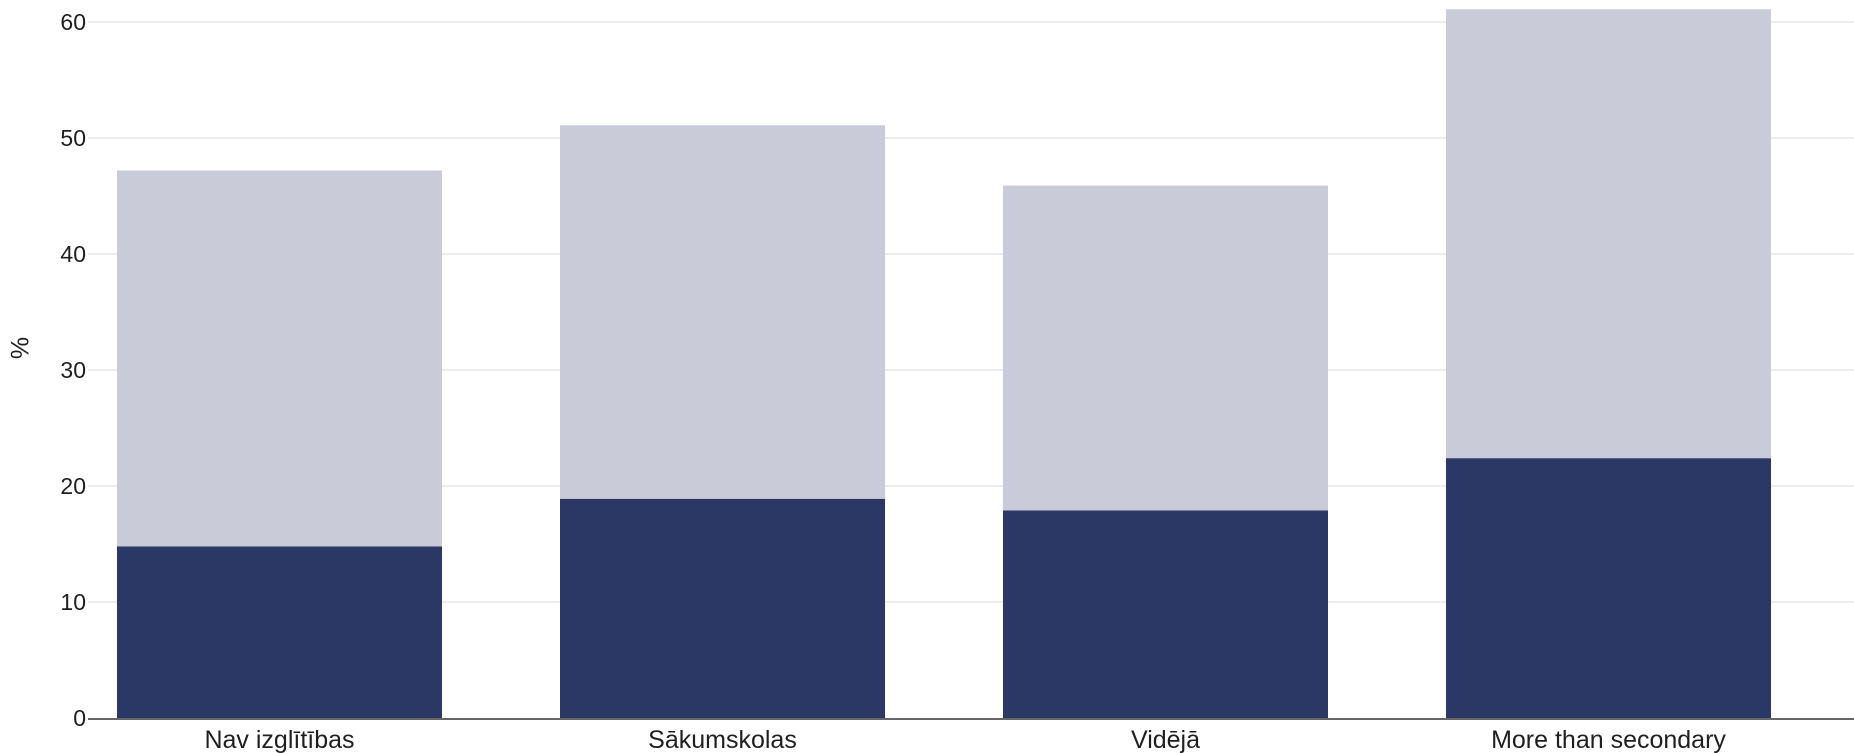 The width and height of the screenshot is (1854, 753). I want to click on y-tick-label: 30, so click(73, 370).